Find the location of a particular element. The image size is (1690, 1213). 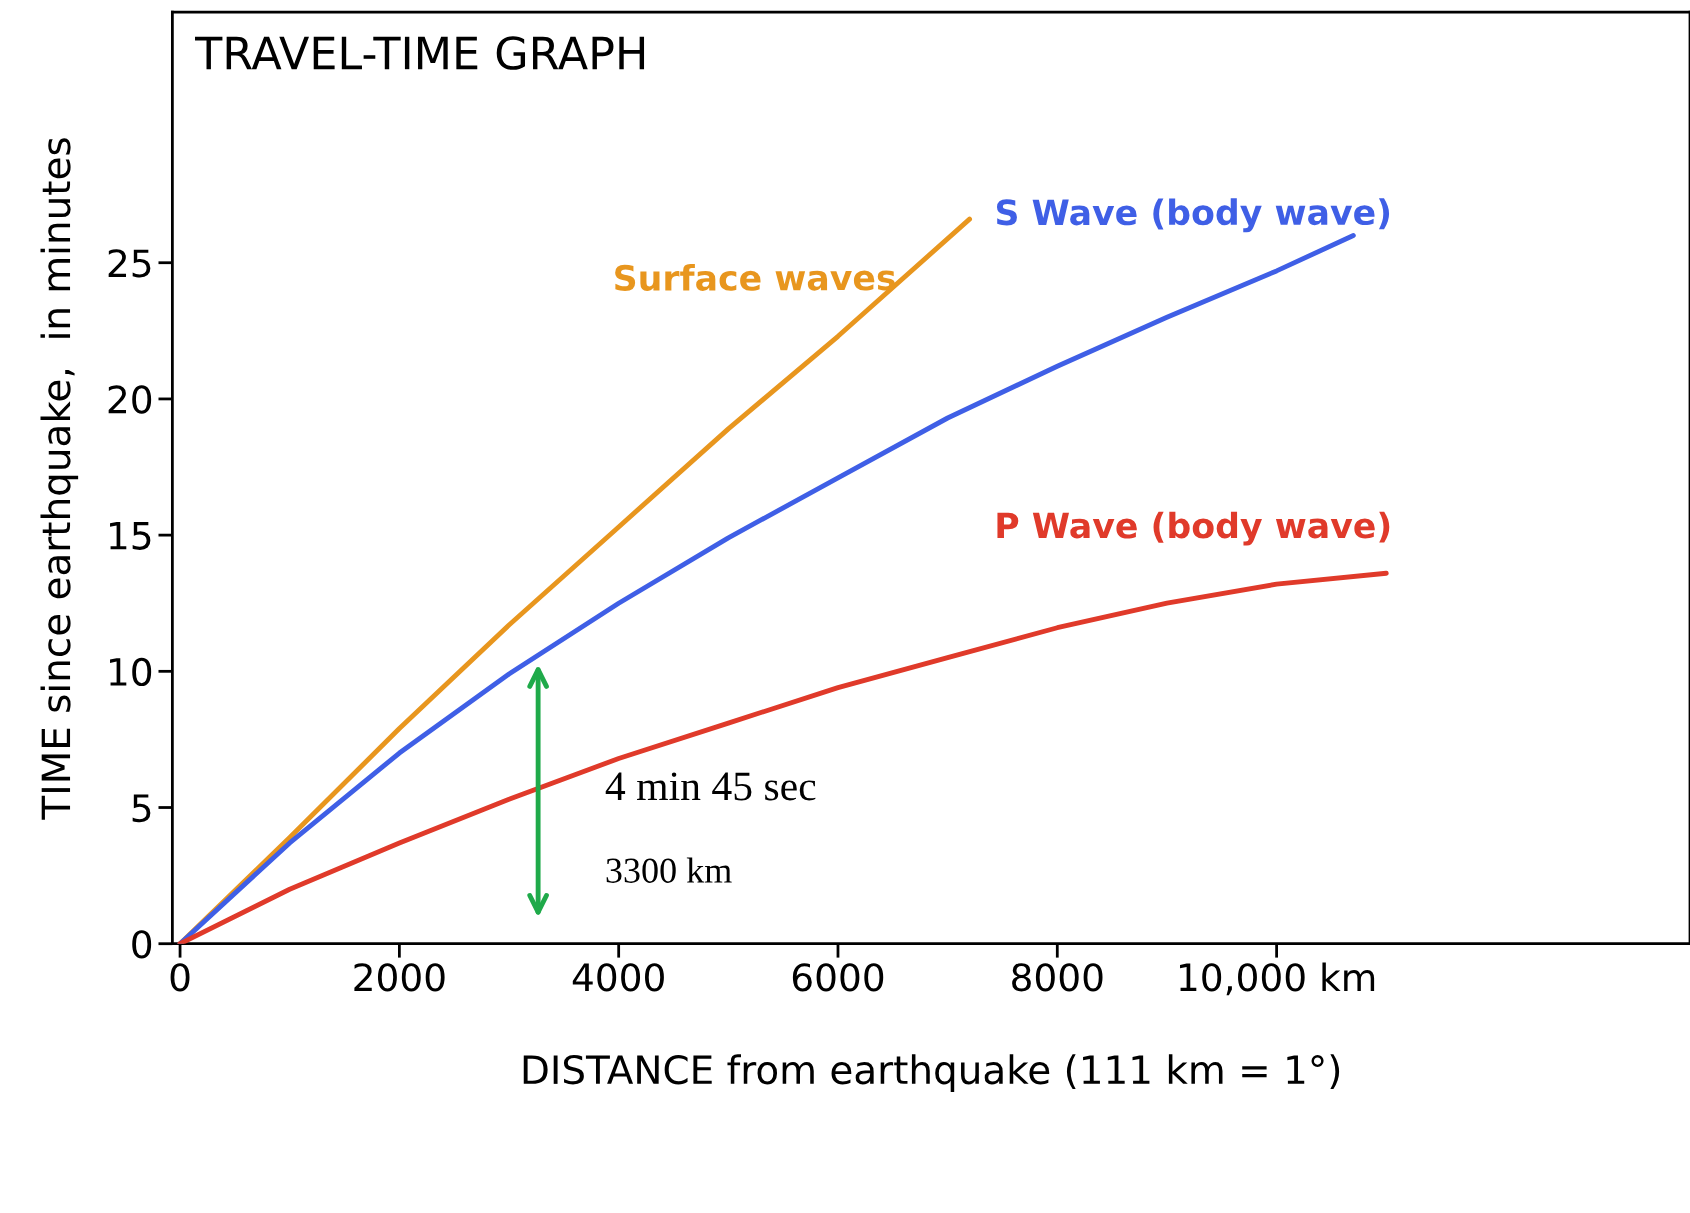

x-axis-title: DISTANCE from earthquake (111 km = 1°) is located at coordinates (931, 1073).